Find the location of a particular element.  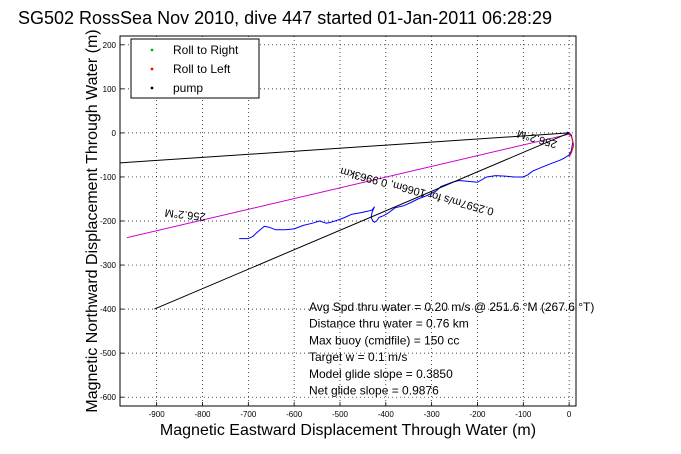

heading-annotation: 256.2°M is located at coordinates (185, 214).